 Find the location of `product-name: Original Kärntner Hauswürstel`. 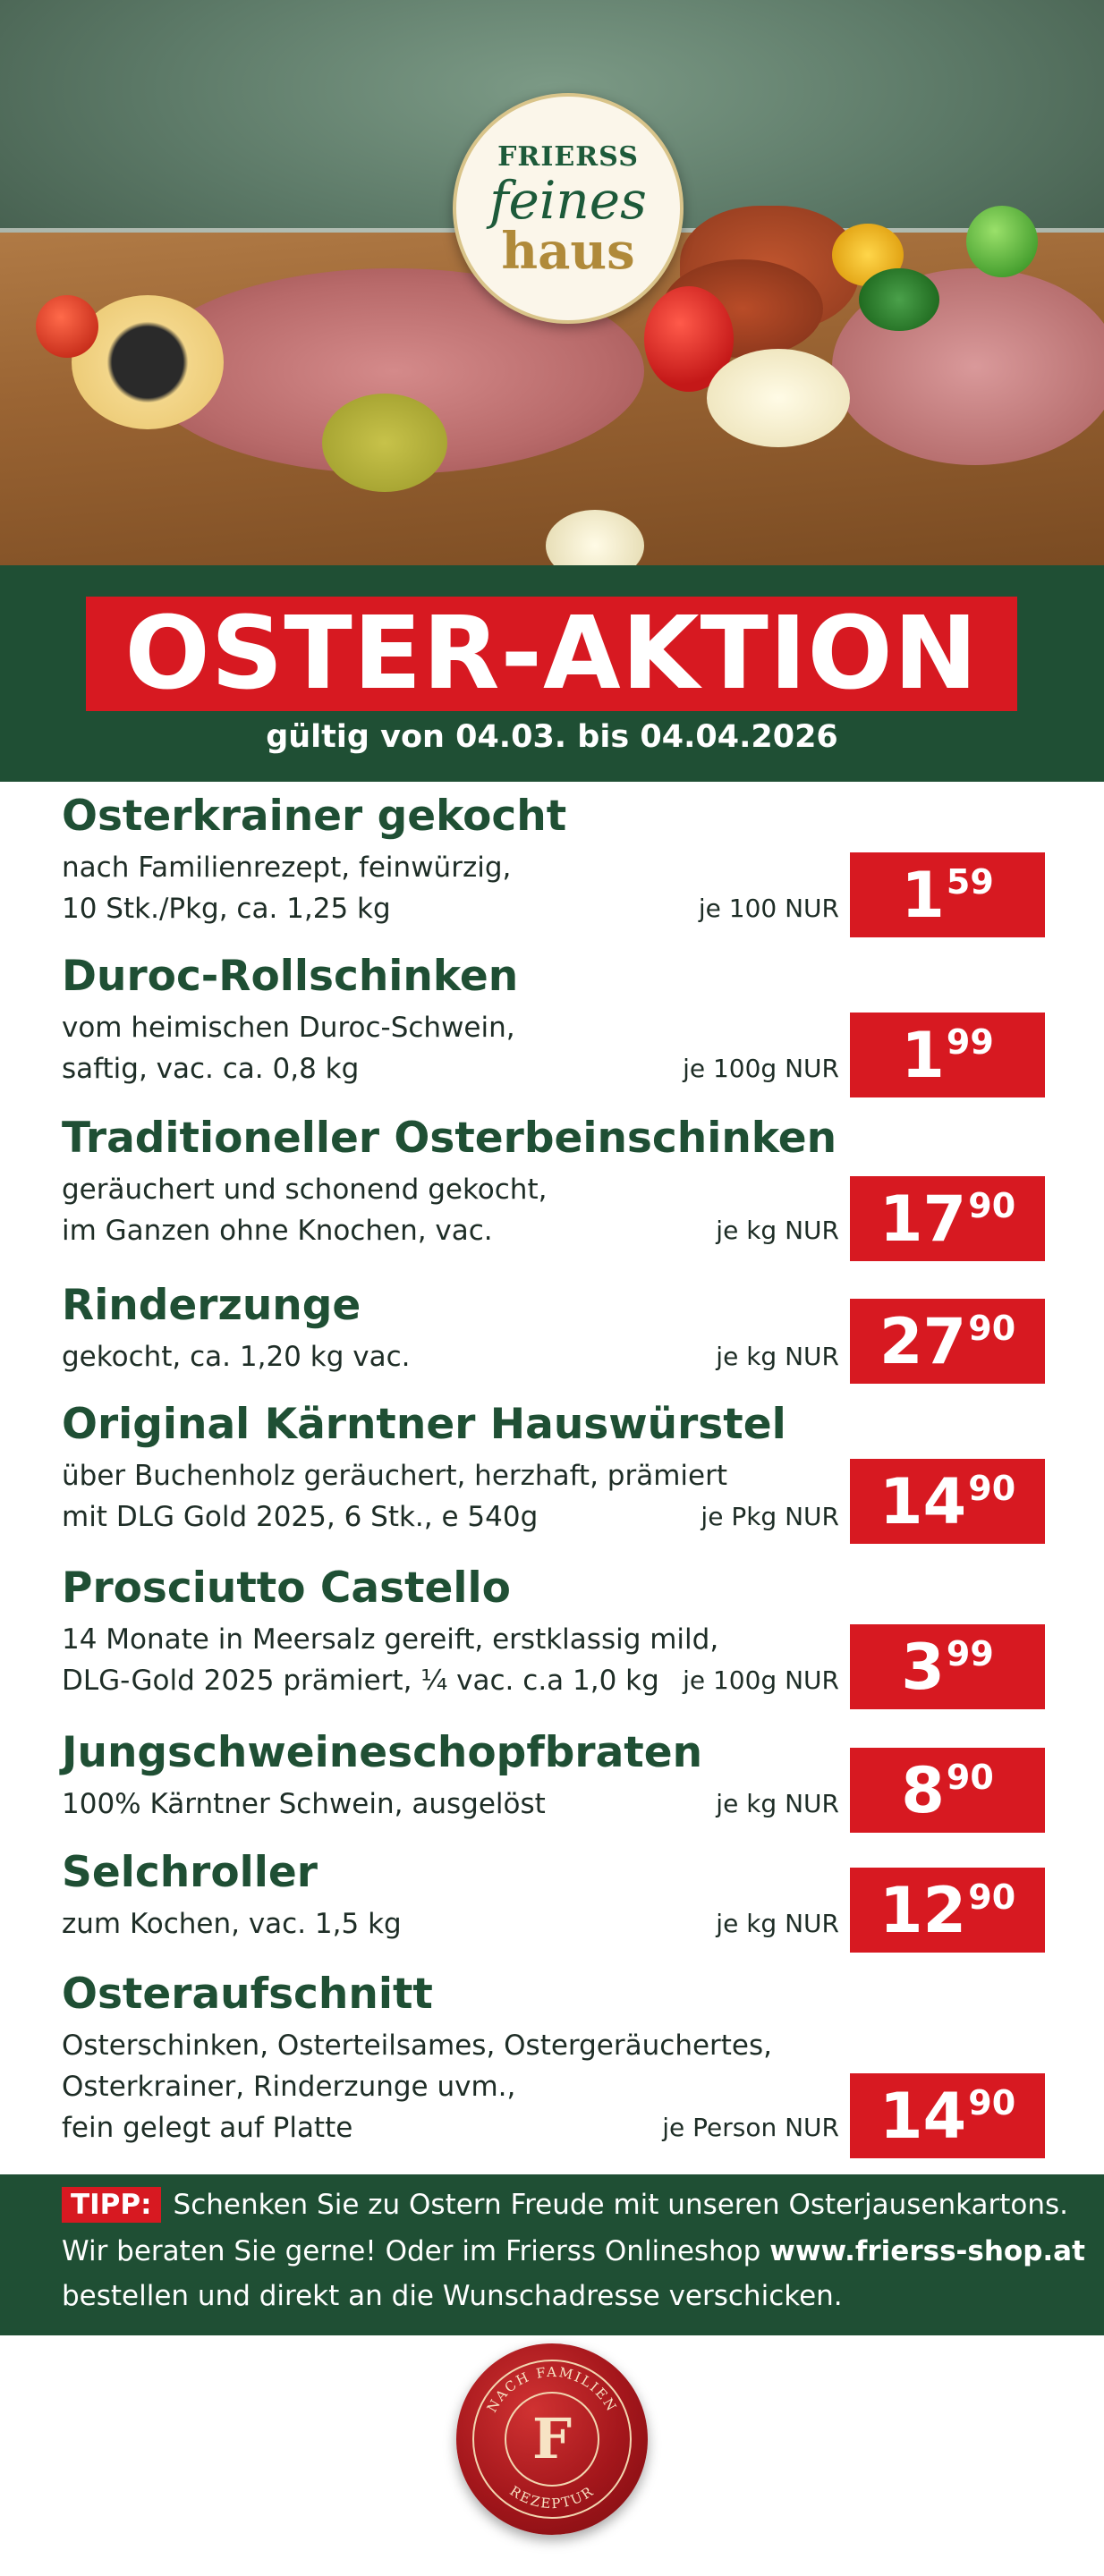

product-name: Original Kärntner Hauswürstel is located at coordinates (424, 1424).